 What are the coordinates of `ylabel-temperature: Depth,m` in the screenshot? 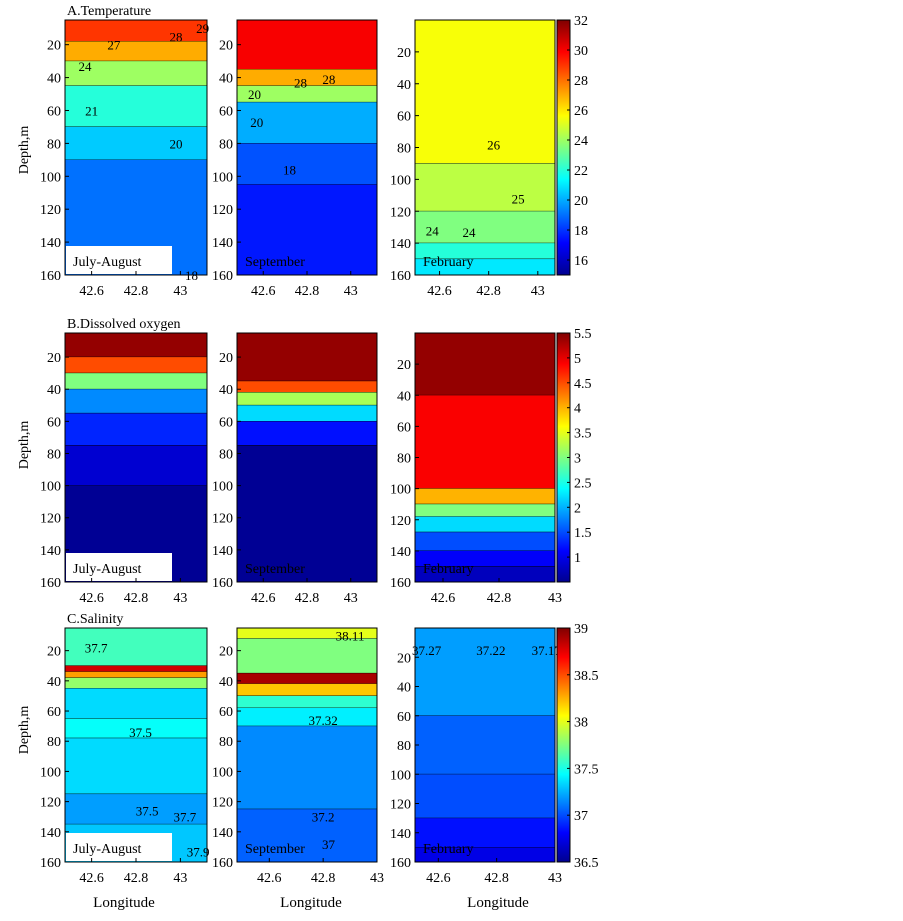 It's located at (24, 150).